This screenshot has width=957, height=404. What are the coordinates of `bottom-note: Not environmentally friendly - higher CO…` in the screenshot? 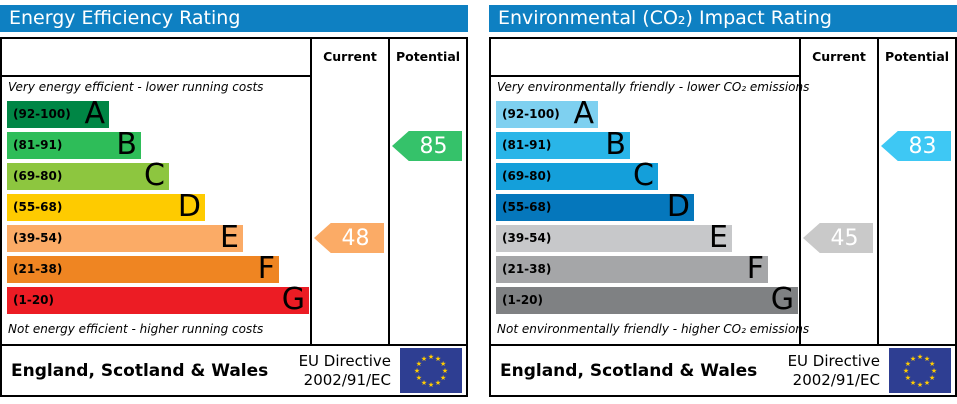 It's located at (653, 329).